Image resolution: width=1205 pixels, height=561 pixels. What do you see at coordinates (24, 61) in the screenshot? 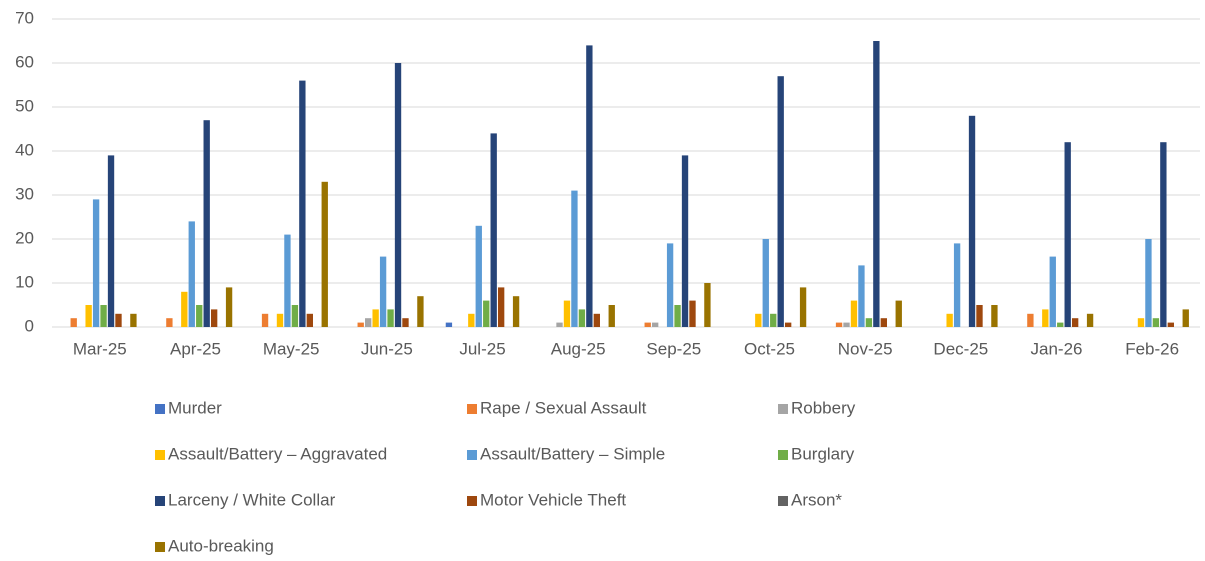
I see `y-tick-label: 60` at bounding box center [24, 61].